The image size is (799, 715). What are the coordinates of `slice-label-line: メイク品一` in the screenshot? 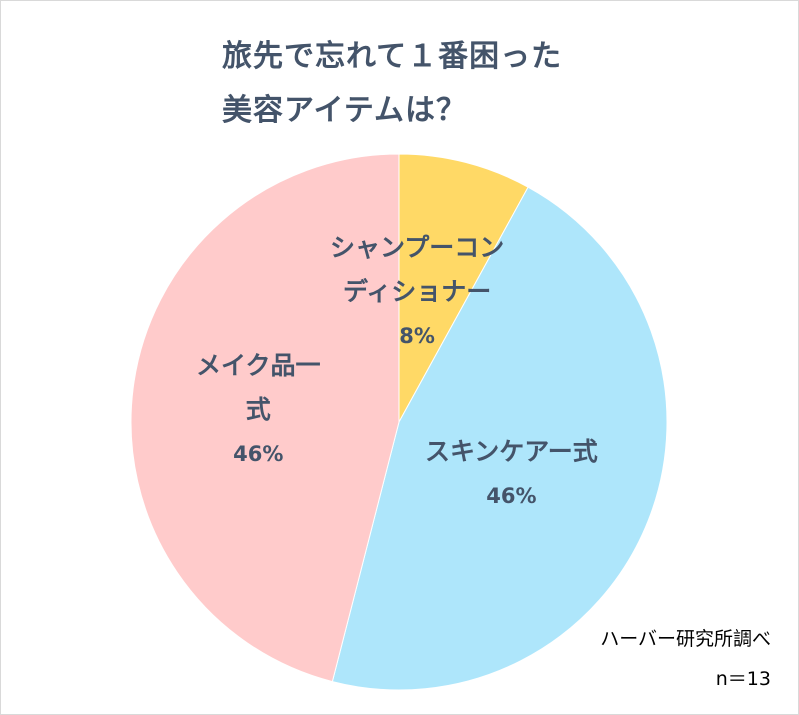 It's located at (258, 365).